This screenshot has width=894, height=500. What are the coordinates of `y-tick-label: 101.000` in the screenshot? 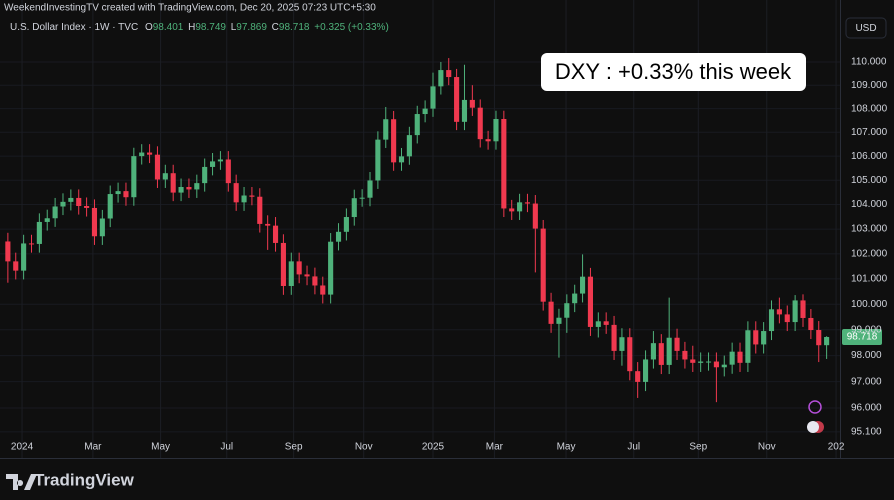 It's located at (869, 279).